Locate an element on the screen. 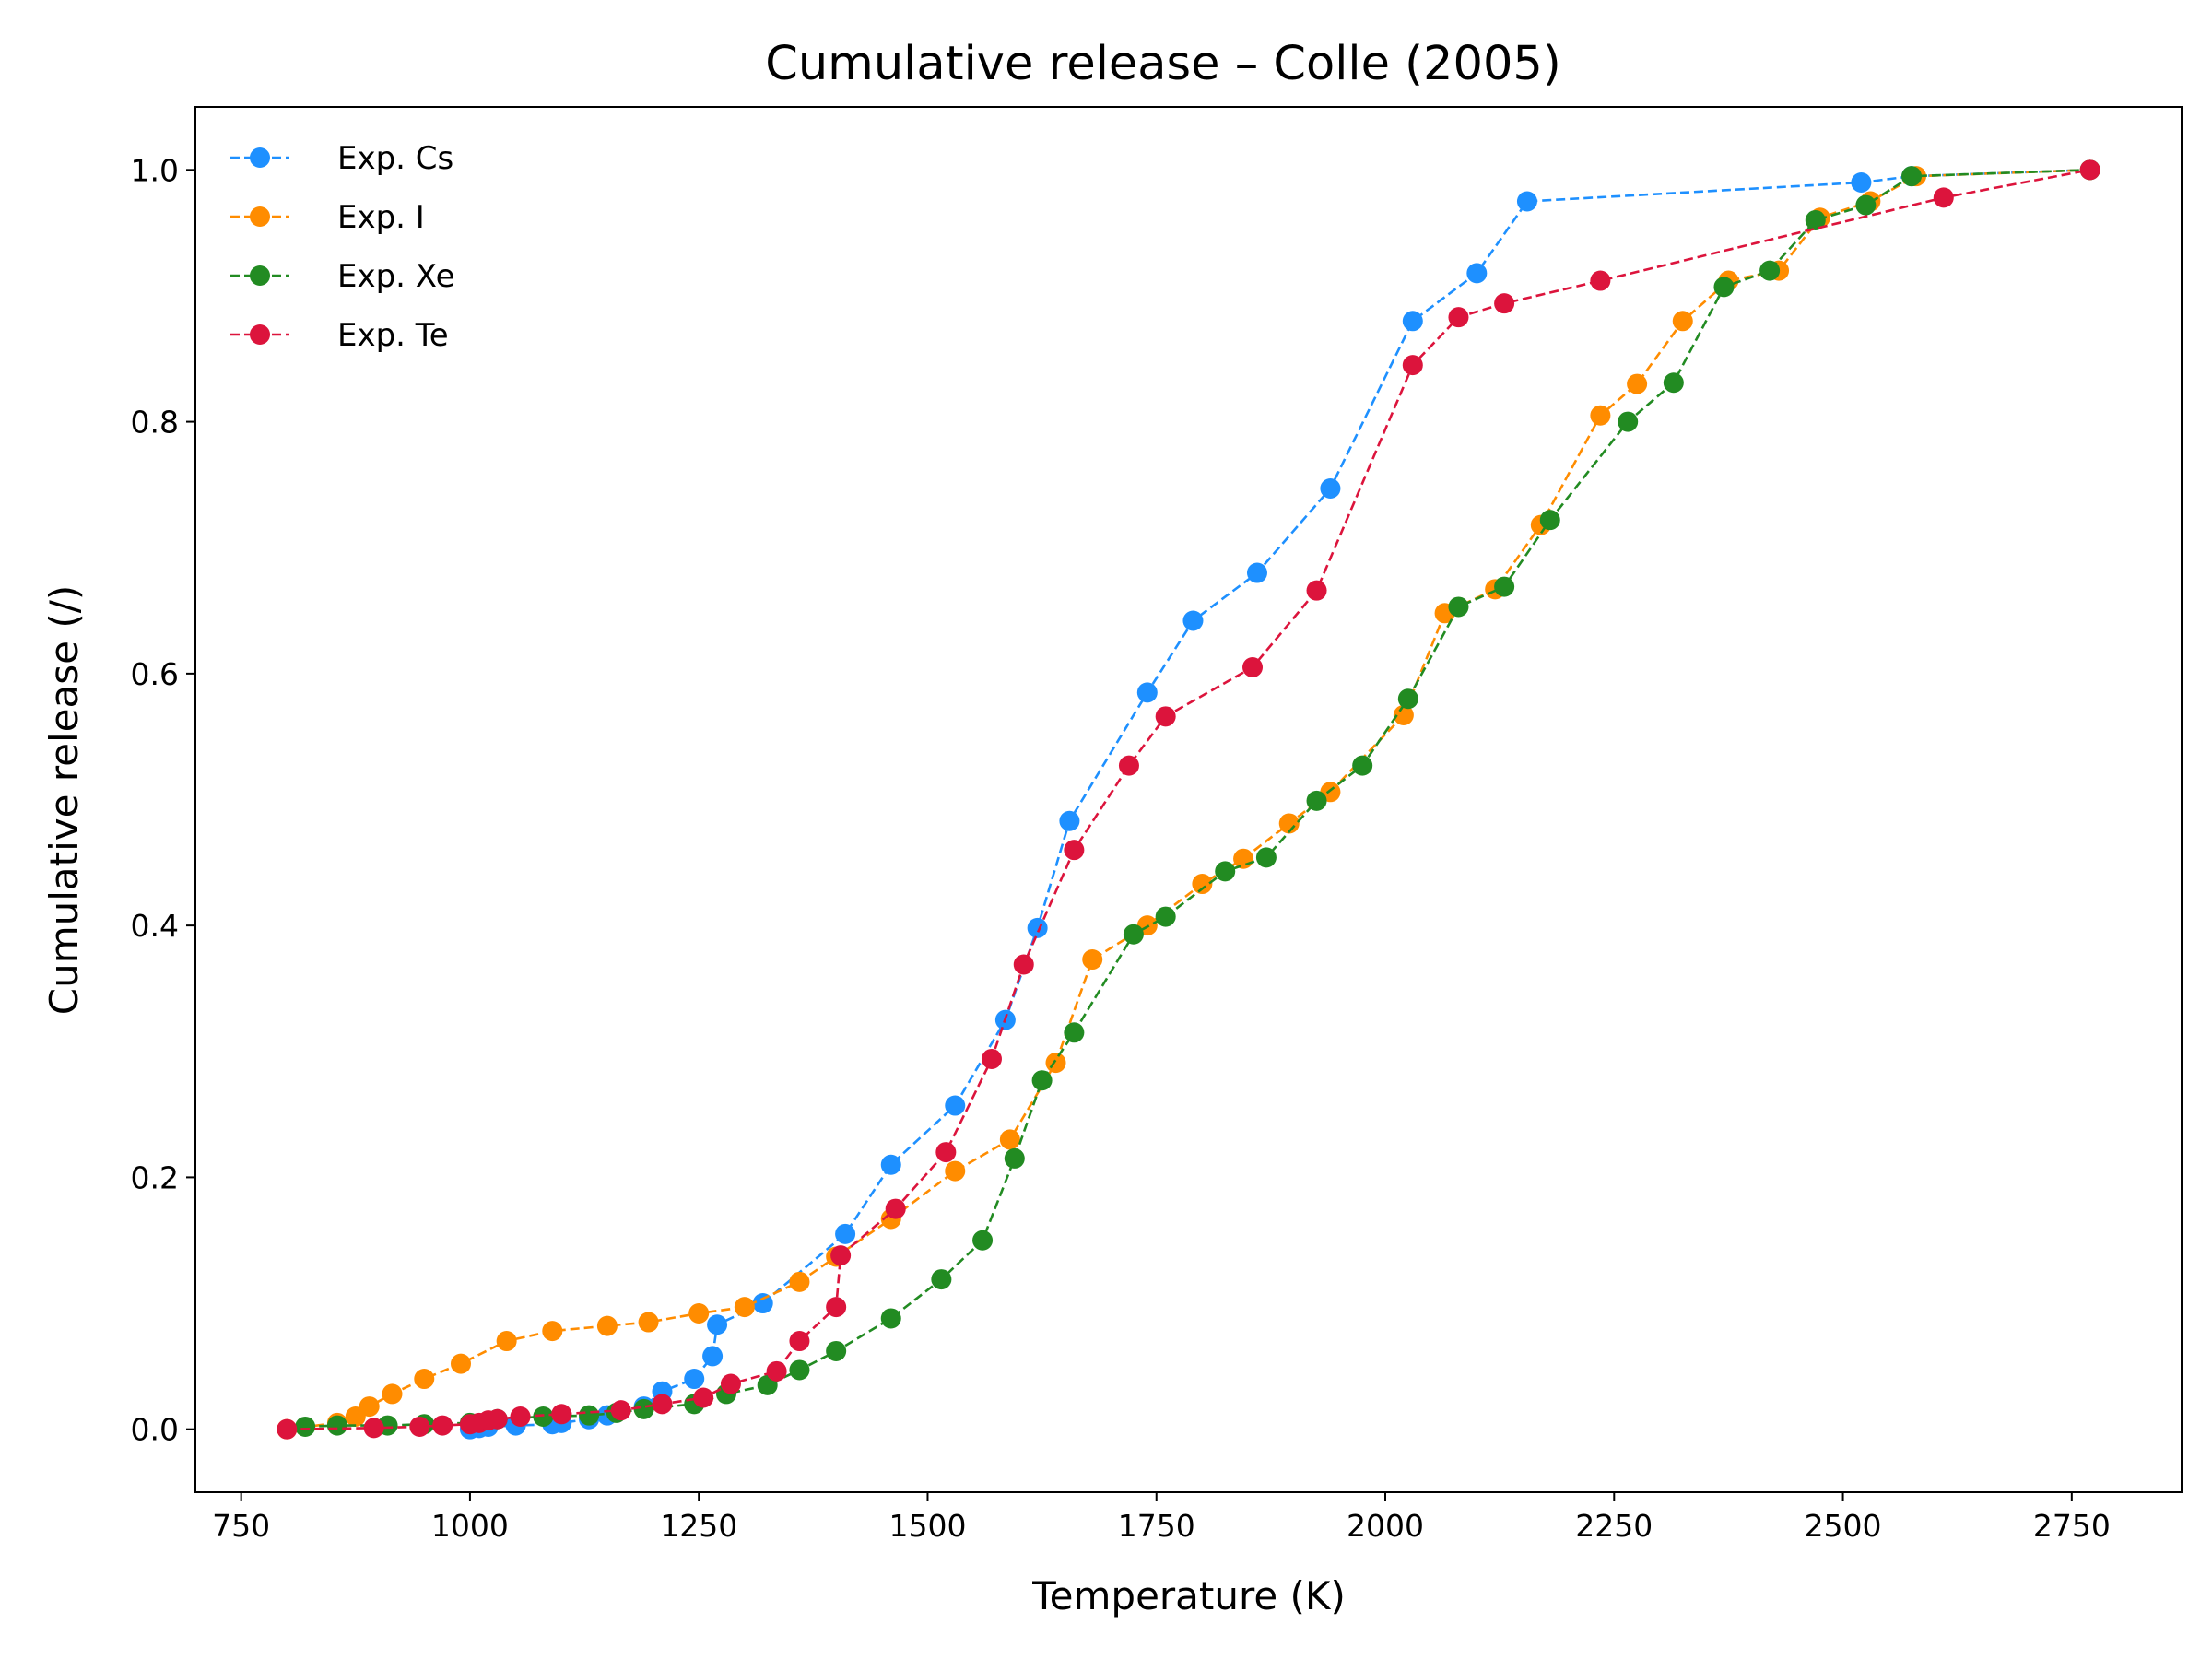 The height and width of the screenshot is (1659, 2212). legend-label: Exp. Cs is located at coordinates (395, 158).